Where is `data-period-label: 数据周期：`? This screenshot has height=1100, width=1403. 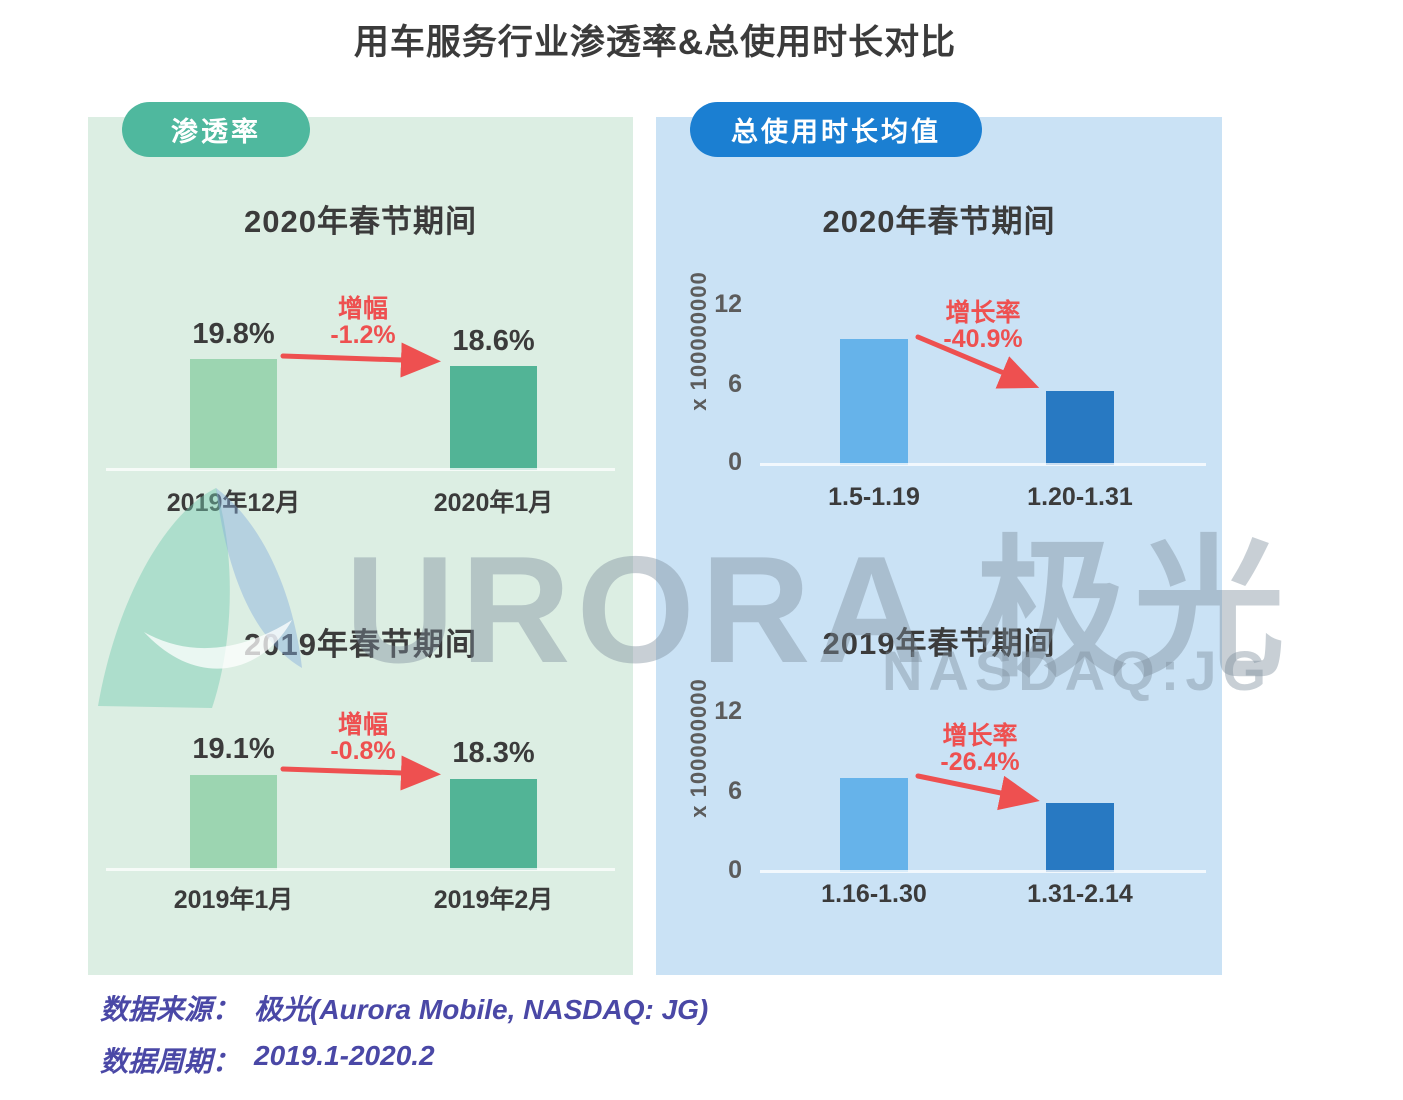
data-period-label: 数据周期： is located at coordinates (170, 1061).